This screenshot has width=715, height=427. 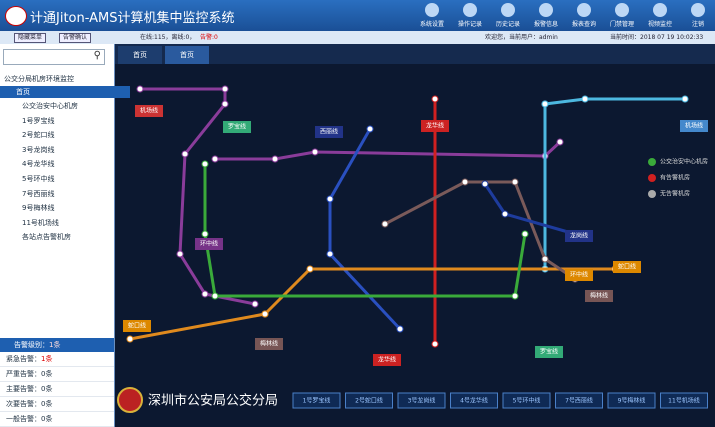 What do you see at coordinates (75, 38) in the screenshot?
I see `status-button: 告警确认` at bounding box center [75, 38].